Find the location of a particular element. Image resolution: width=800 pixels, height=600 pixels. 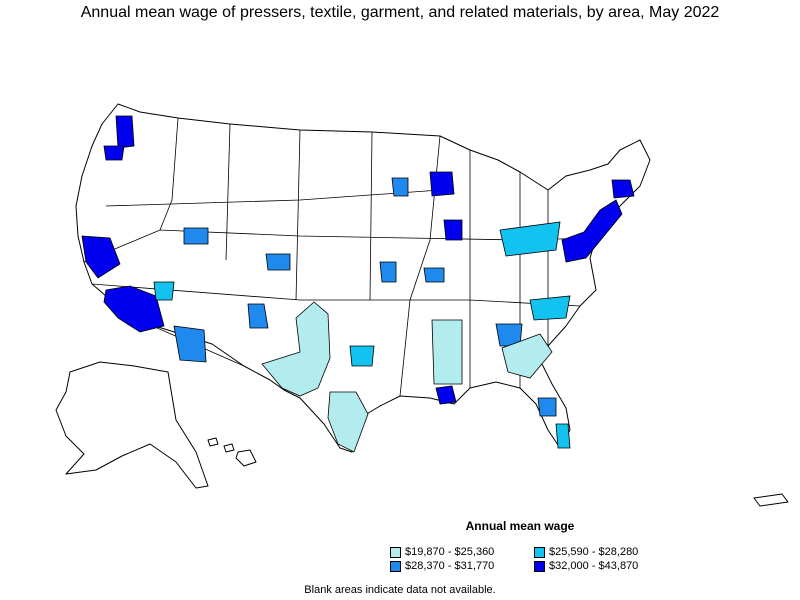

region-salt-lake is located at coordinates (196, 236).